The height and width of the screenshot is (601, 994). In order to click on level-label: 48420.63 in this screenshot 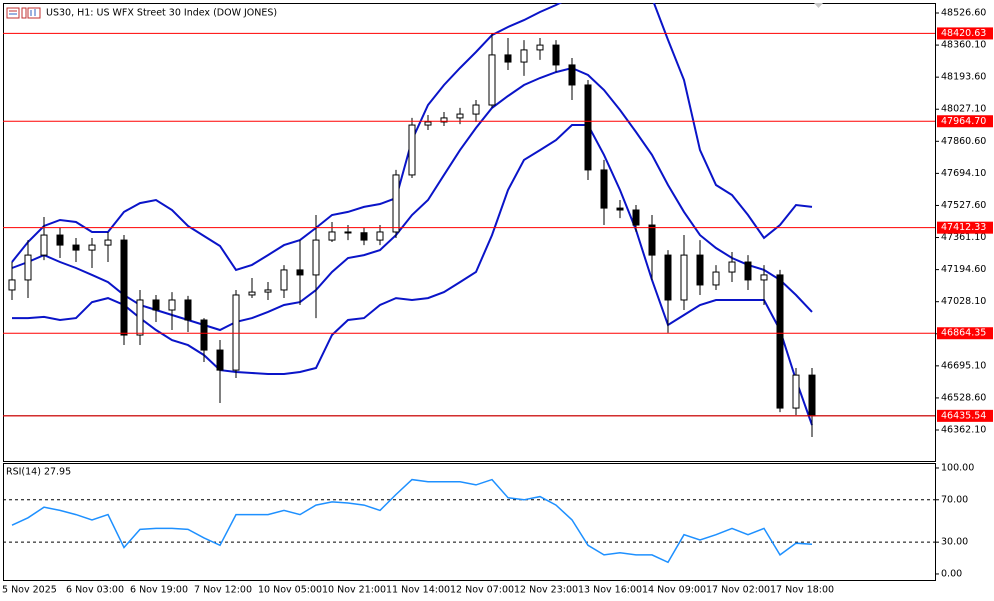, I will do `click(963, 33)`.